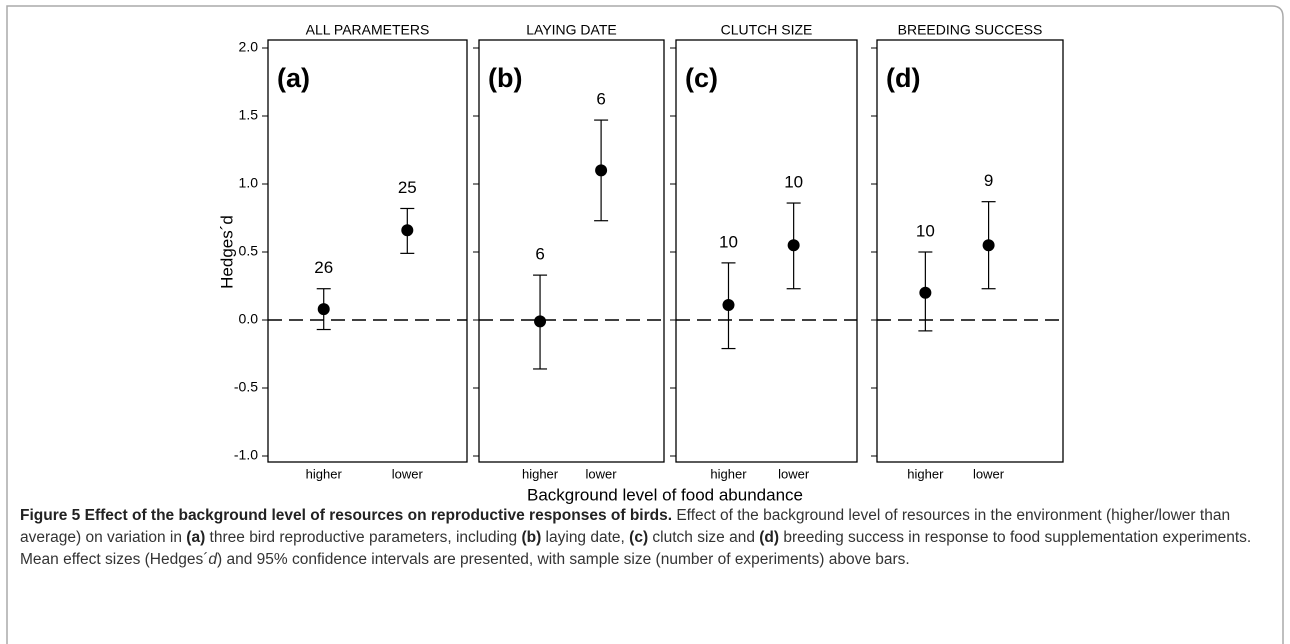 The image size is (1290, 644). I want to click on panel-label: (c), so click(701, 78).